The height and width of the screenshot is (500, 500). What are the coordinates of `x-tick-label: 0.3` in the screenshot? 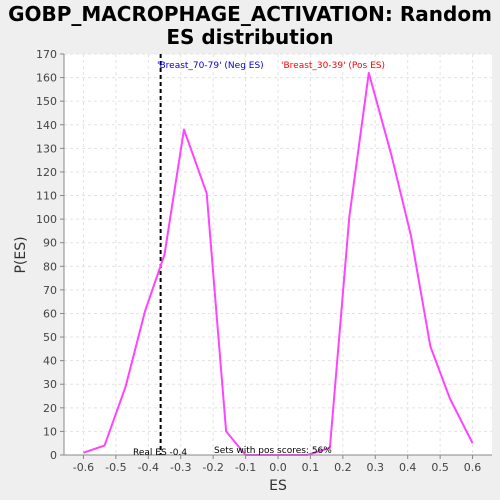 It's located at (376, 467).